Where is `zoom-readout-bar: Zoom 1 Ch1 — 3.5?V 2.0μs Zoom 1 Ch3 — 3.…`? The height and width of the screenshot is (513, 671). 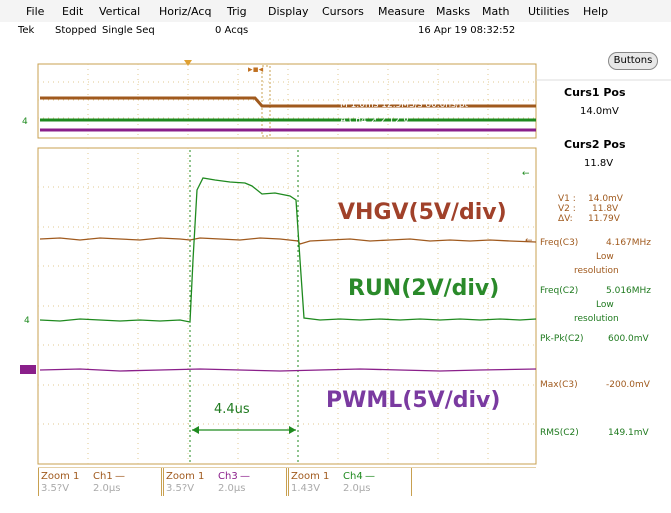 zoom-readout-bar: Zoom 1 Ch1 — 3.5?V 2.0μs Zoom 1 Ch3 — 3.… is located at coordinates (335, 490).